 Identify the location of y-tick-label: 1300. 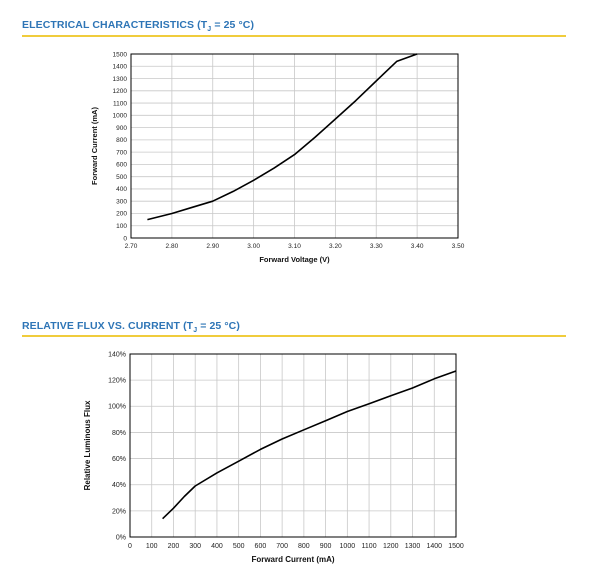
(120, 79).